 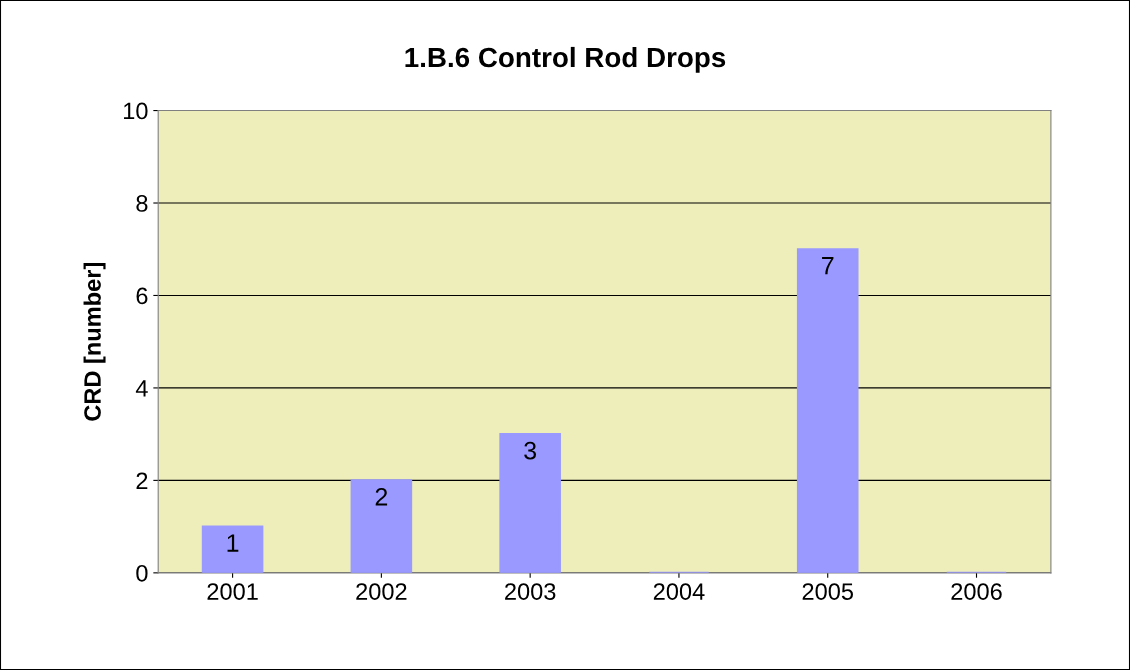 What do you see at coordinates (381, 496) in the screenshot?
I see `data-label: 2` at bounding box center [381, 496].